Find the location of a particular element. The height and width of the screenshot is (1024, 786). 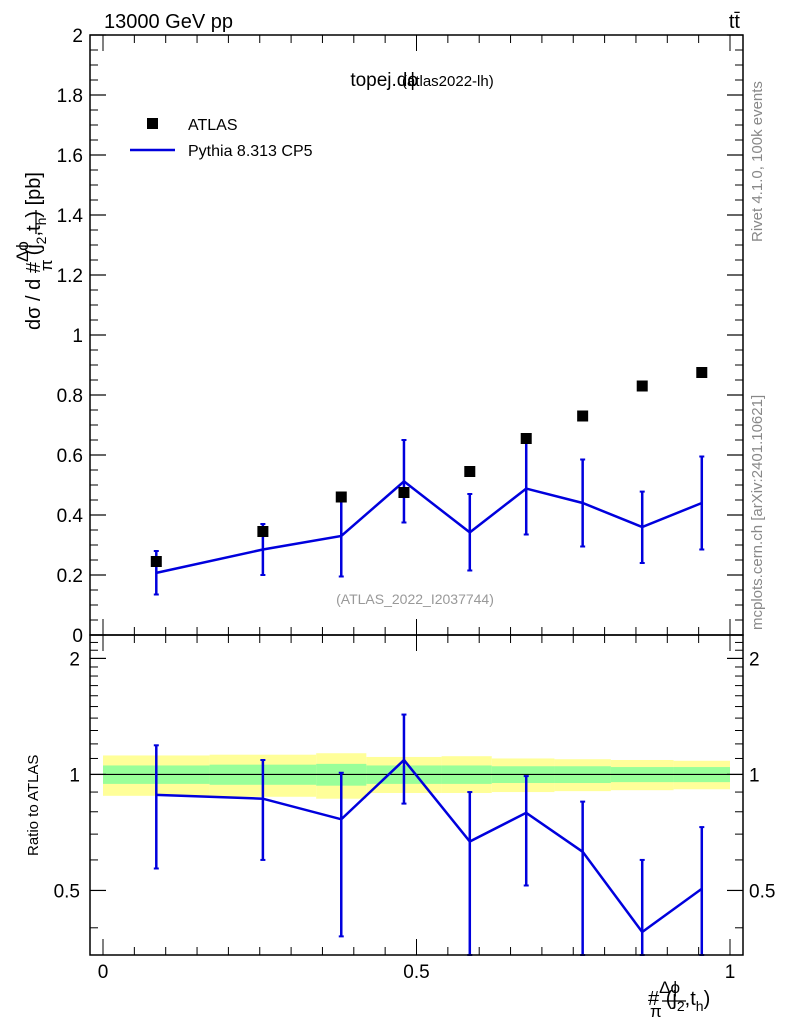

main-y-tick-label: 1.8 is located at coordinates (70, 96).